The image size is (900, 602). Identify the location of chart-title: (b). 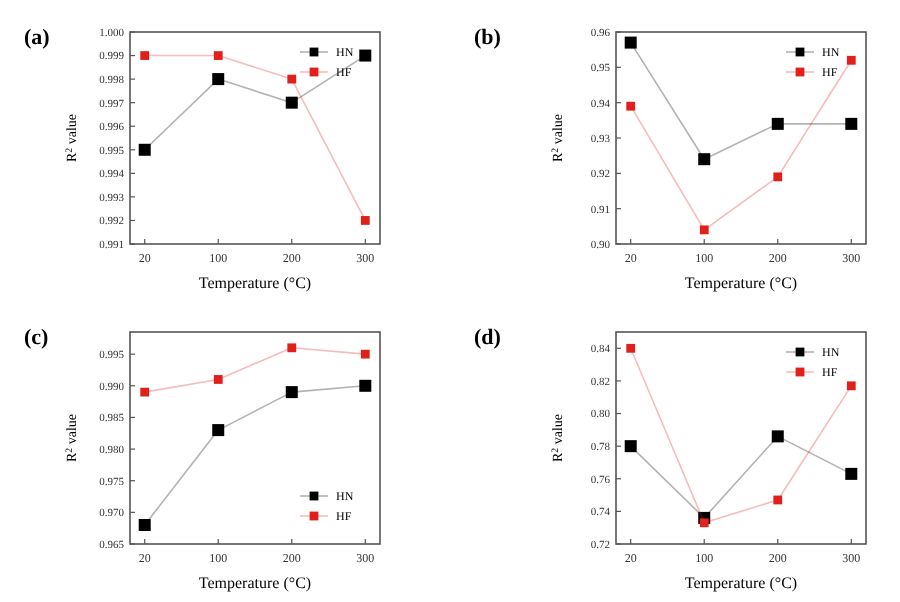
(488, 38).